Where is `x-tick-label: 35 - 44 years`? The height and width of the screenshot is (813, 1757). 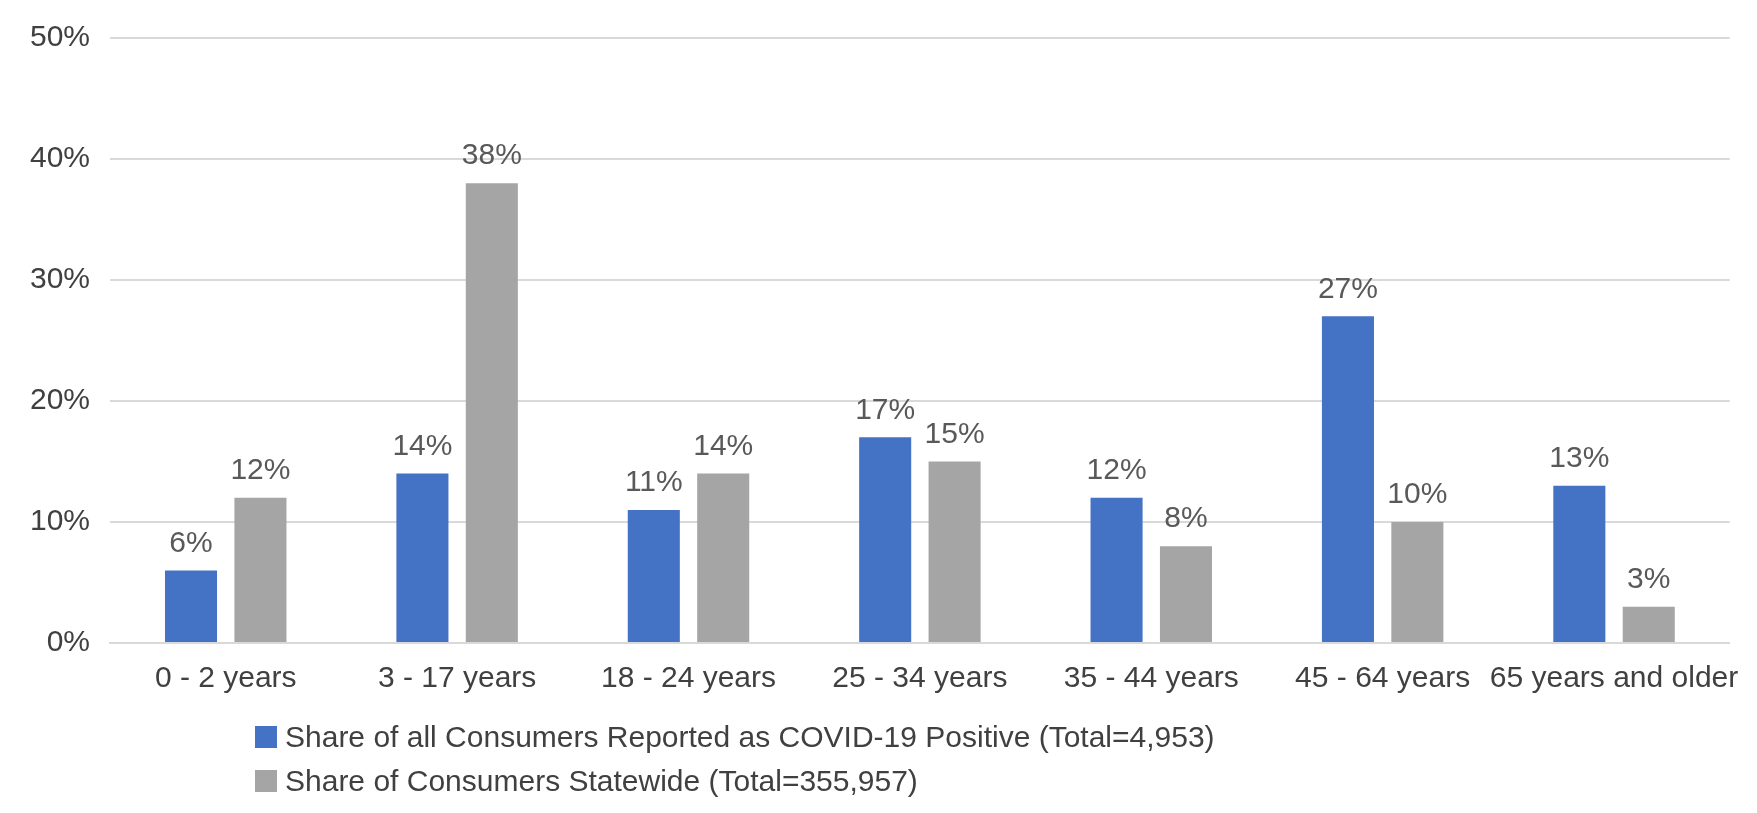
x-tick-label: 35 - 44 years is located at coordinates (1151, 677).